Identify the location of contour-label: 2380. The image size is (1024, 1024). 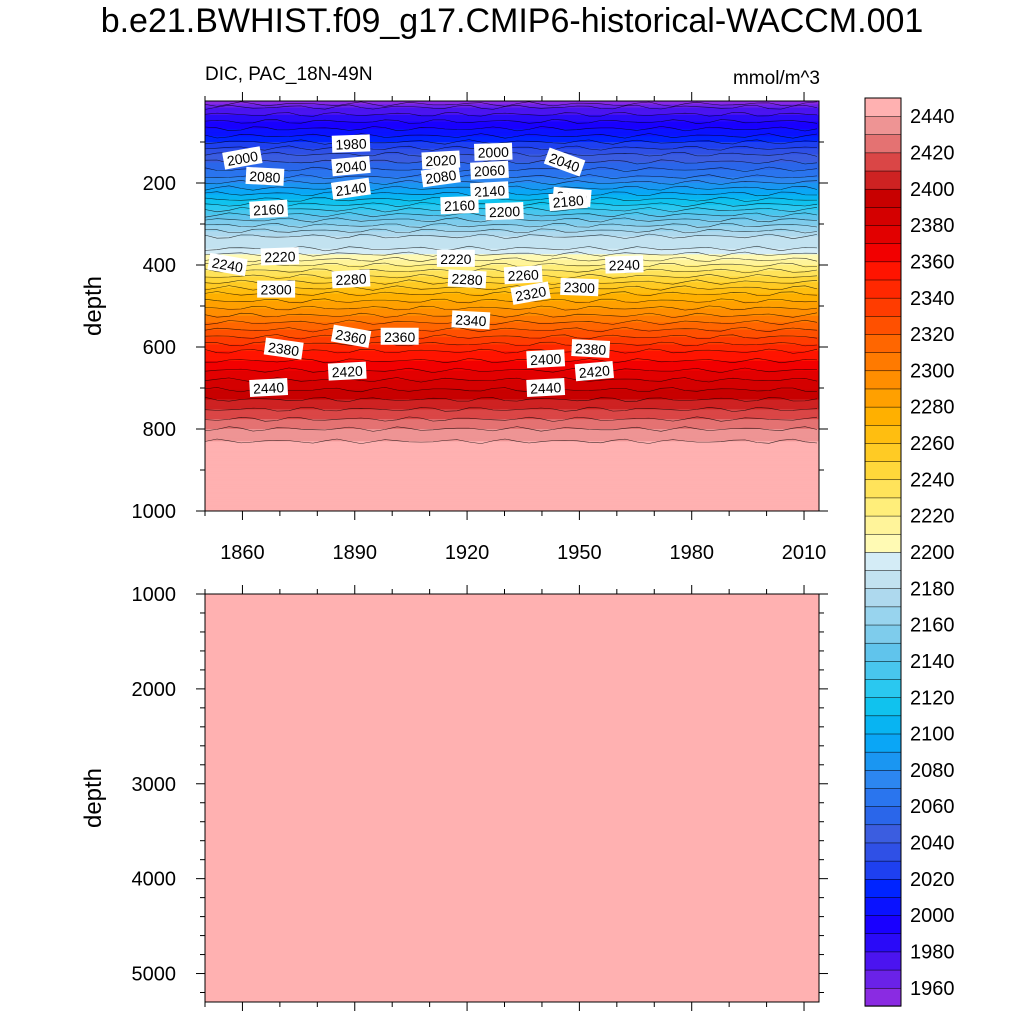
(283, 348).